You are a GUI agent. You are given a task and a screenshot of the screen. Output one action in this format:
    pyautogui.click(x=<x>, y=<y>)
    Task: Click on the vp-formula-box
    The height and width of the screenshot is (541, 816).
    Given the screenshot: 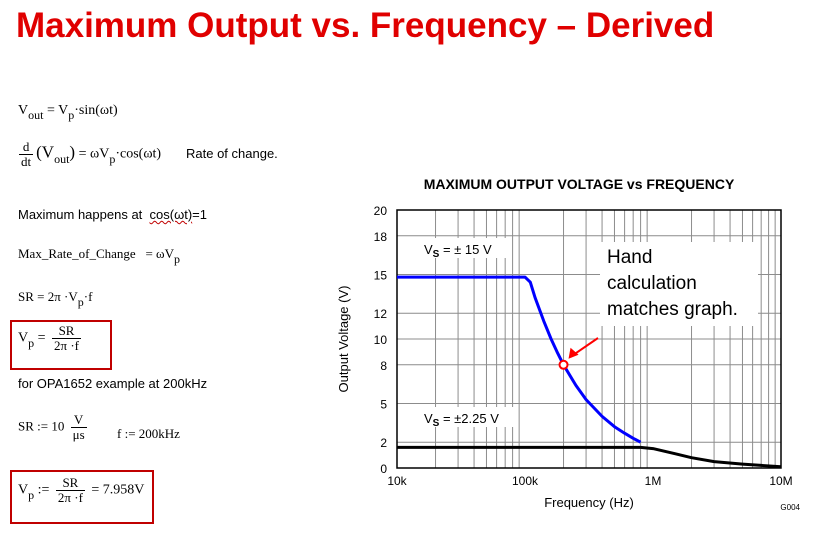 What is the action you would take?
    pyautogui.click(x=61, y=345)
    